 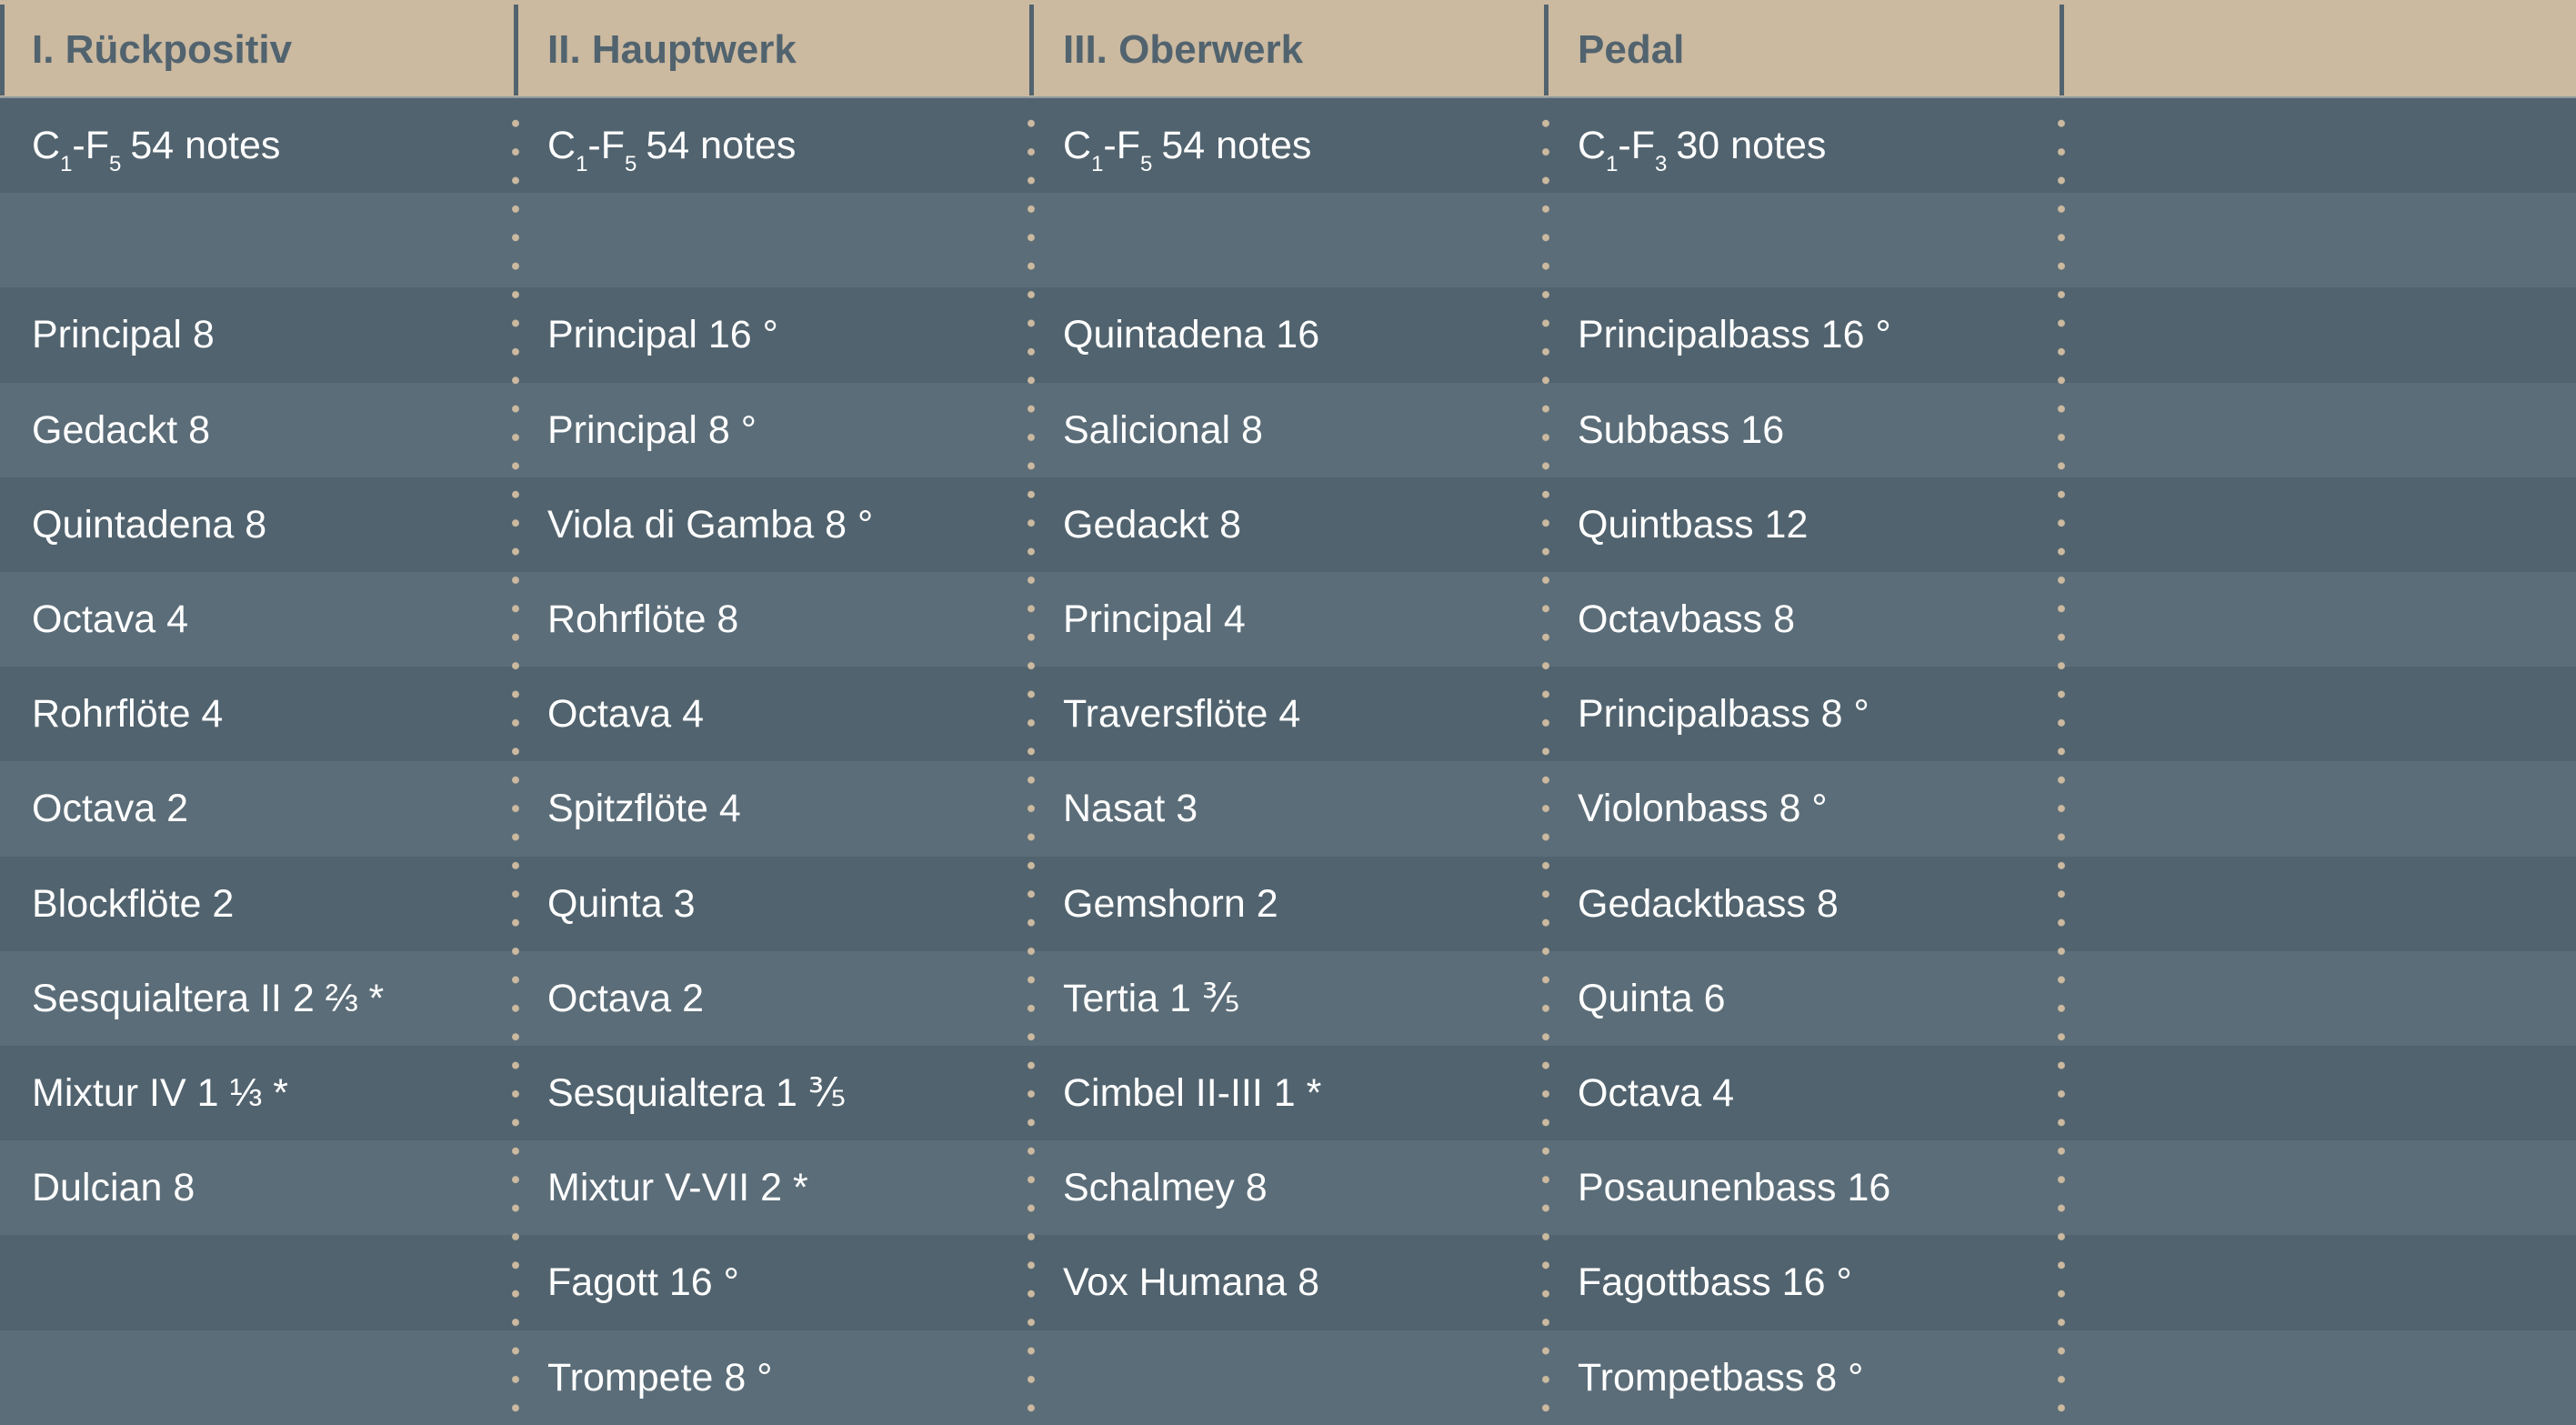 I want to click on compass-range: C1-F3 30 notes, so click(x=1686, y=145).